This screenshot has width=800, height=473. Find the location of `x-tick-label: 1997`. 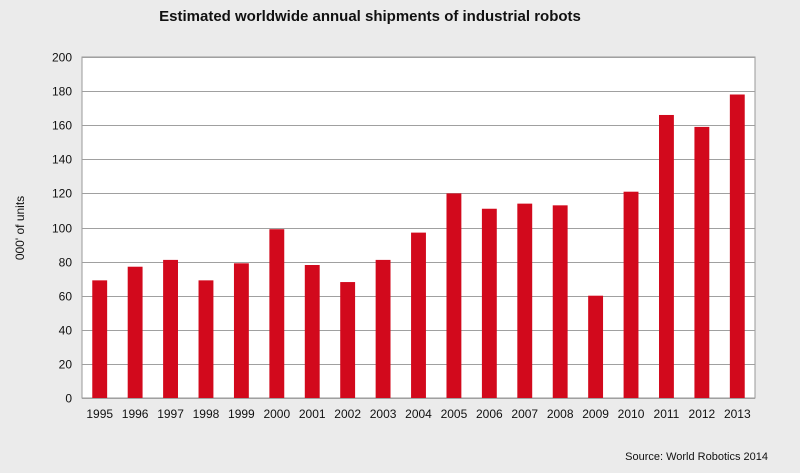

x-tick-label: 1997 is located at coordinates (170, 414).